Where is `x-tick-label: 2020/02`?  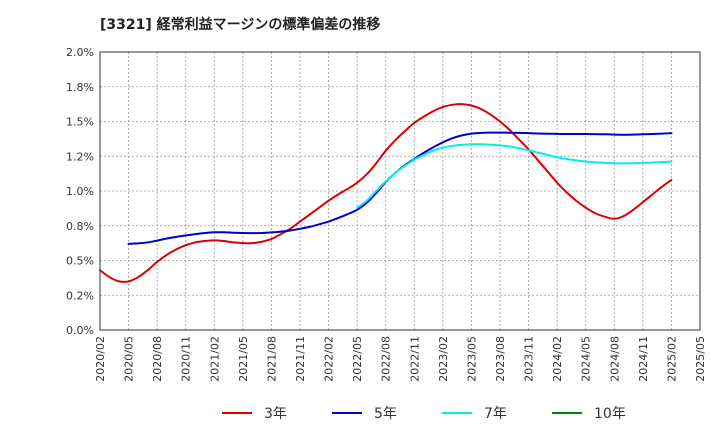 x-tick-label: 2020/02 is located at coordinates (100, 359).